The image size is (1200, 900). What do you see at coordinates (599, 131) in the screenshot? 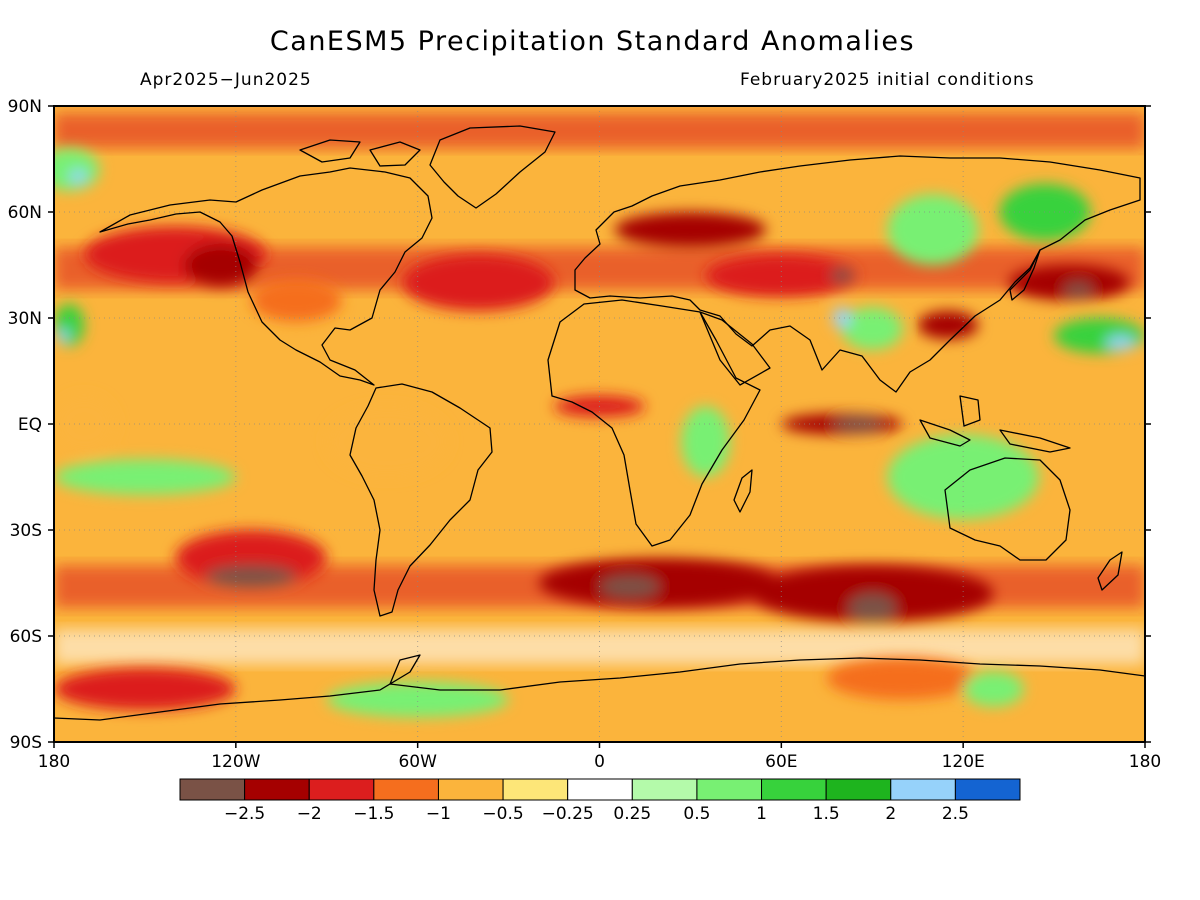
I see `arctic-band` at bounding box center [599, 131].